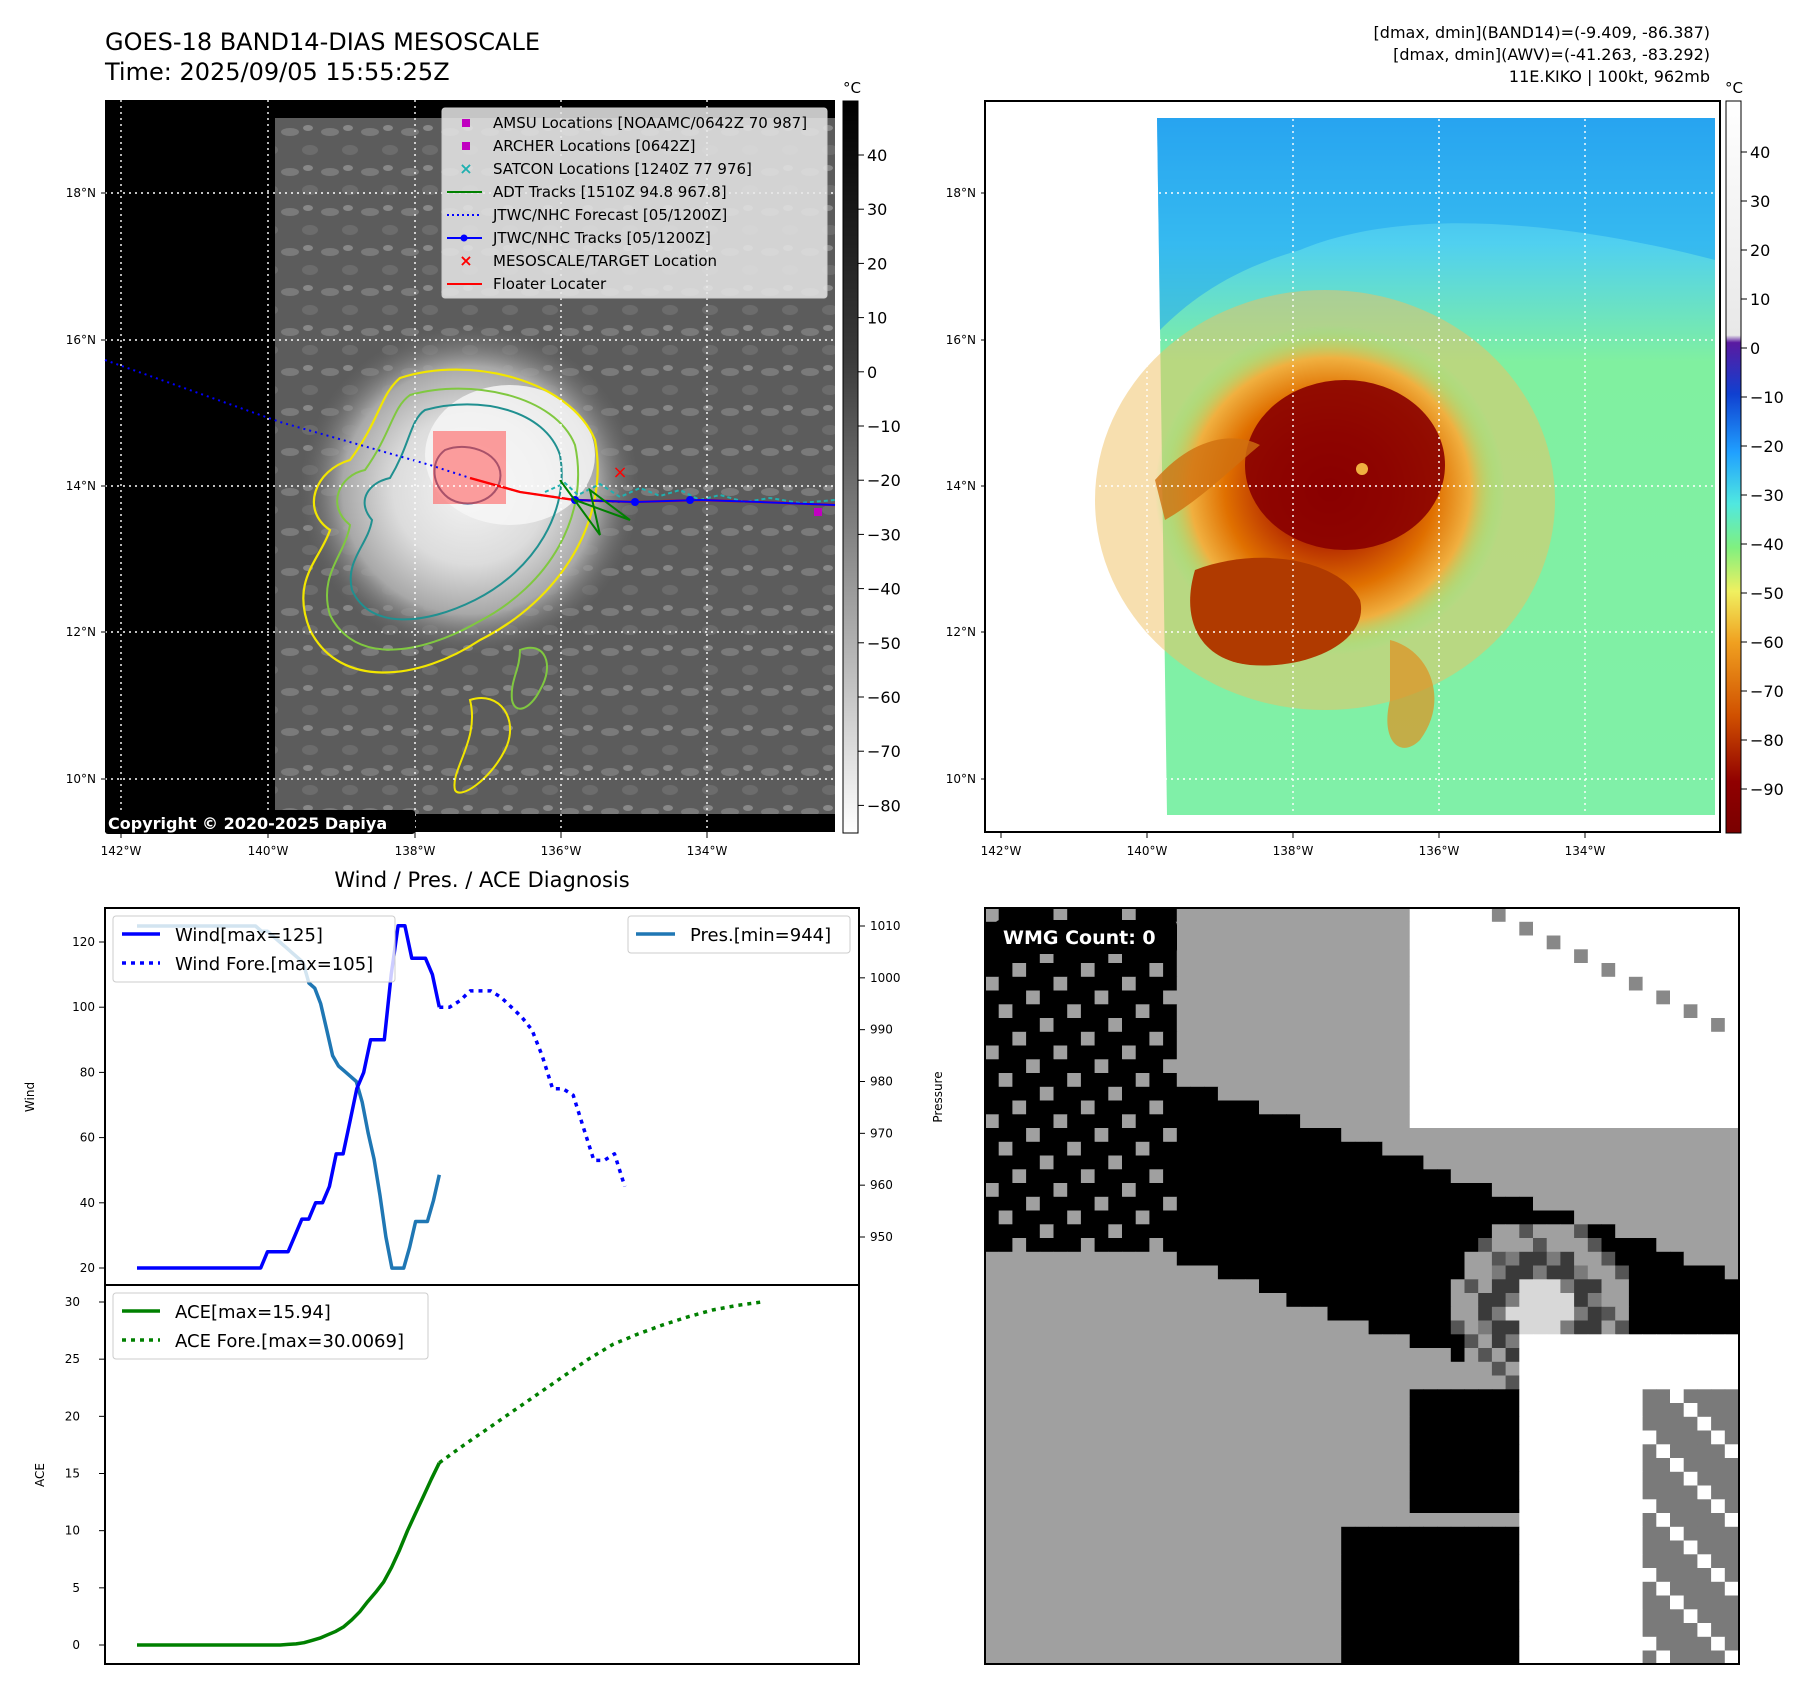  What do you see at coordinates (81, 193) in the screenshot?
I see `lat-label: 18°N` at bounding box center [81, 193].